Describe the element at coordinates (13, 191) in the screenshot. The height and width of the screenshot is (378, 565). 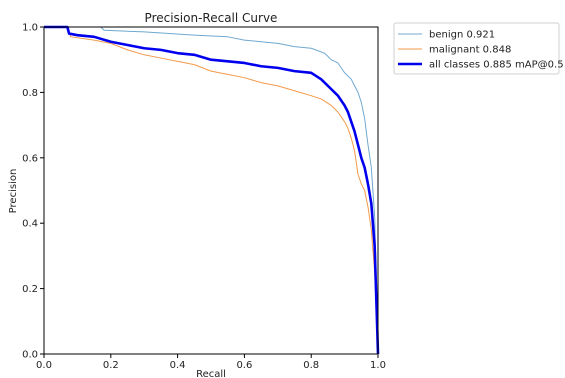
I see `y-axis-title: Precision` at that location.